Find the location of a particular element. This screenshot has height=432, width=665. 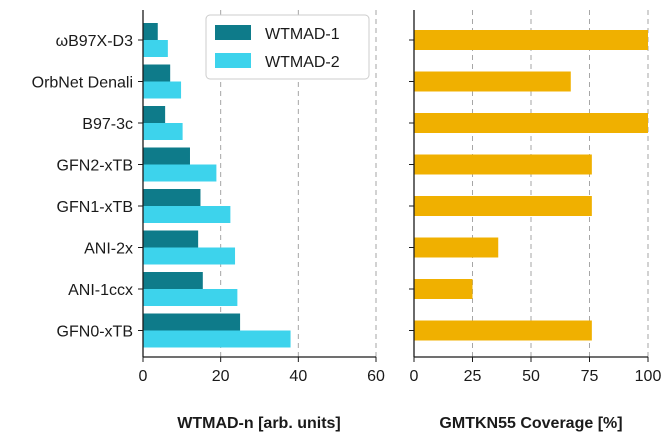

bar-wtmad-1-b97x-d3 is located at coordinates (150, 31).